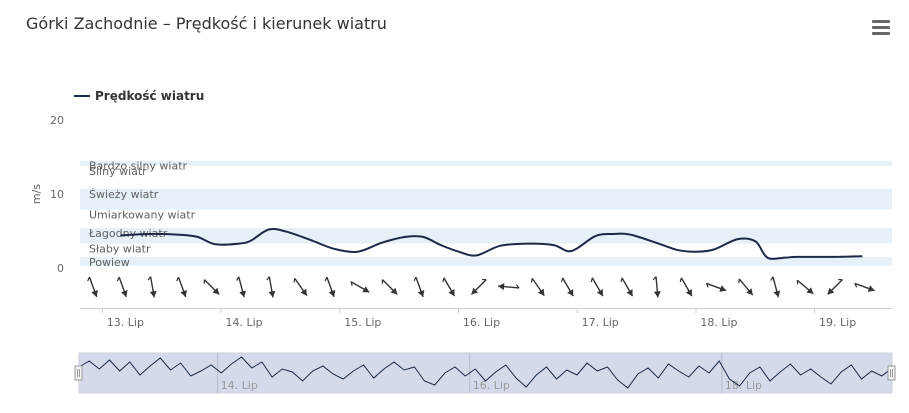  What do you see at coordinates (36, 194) in the screenshot?
I see `y-axis-label: m/s` at bounding box center [36, 194].